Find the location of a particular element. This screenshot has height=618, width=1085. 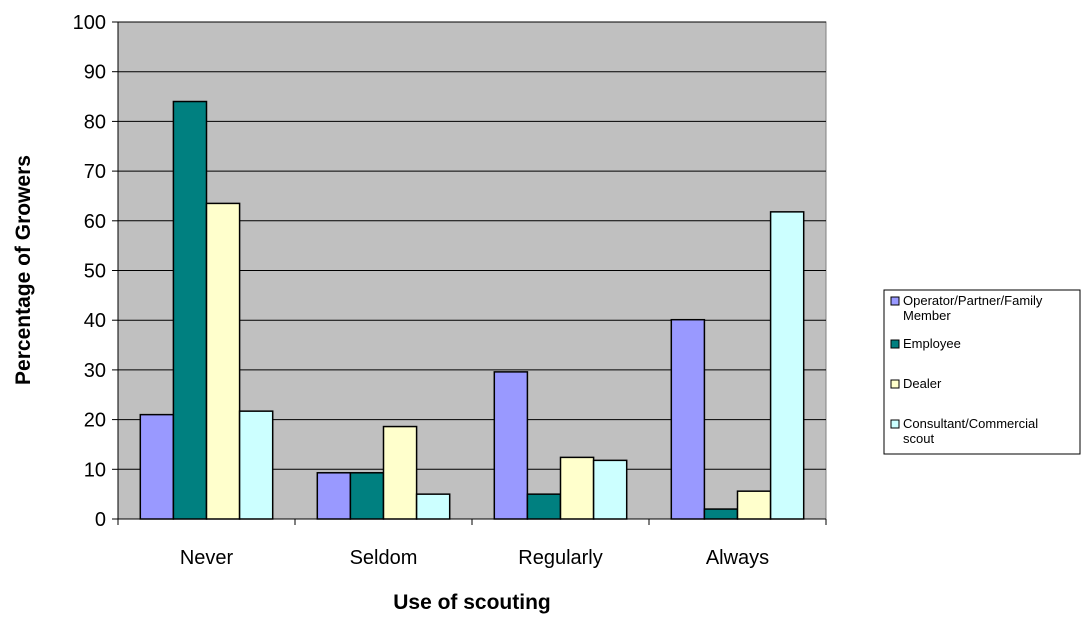

x-tick-label: Seldom is located at coordinates (384, 558).